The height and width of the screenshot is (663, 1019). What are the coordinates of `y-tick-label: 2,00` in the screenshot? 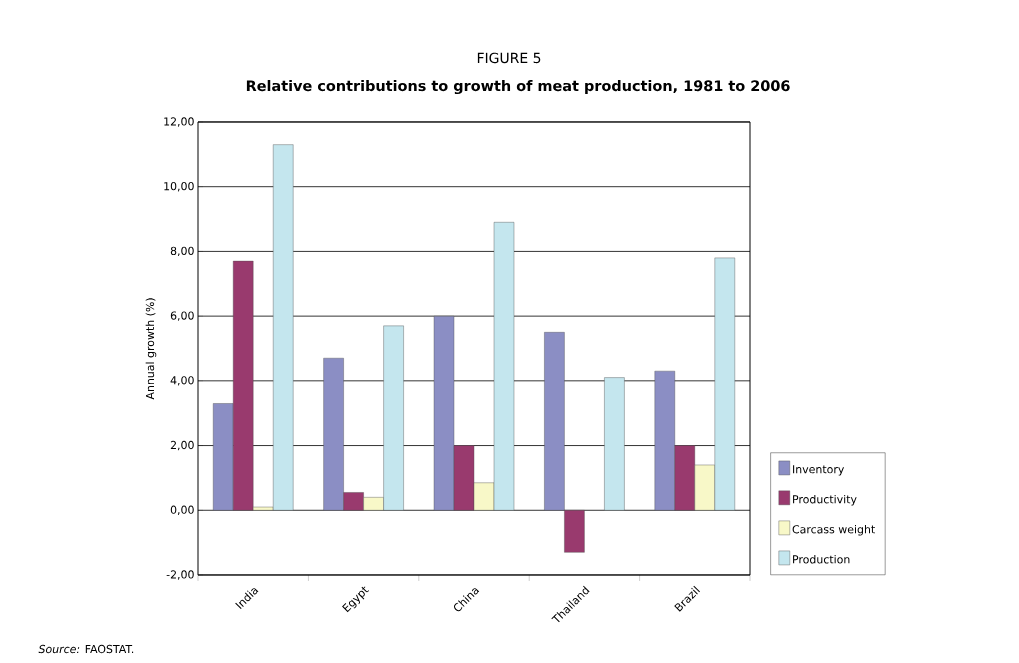 It's located at (182, 445).